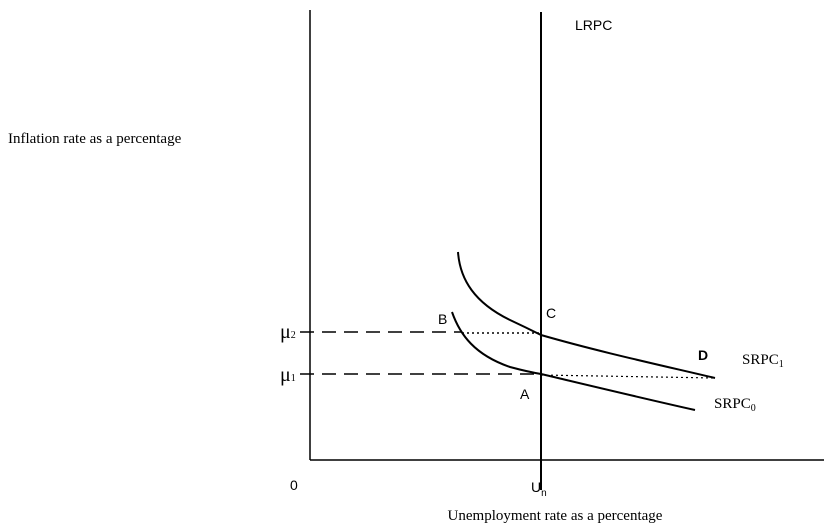 This screenshot has height=528, width=824. I want to click on srpc0-curve, so click(573, 361).